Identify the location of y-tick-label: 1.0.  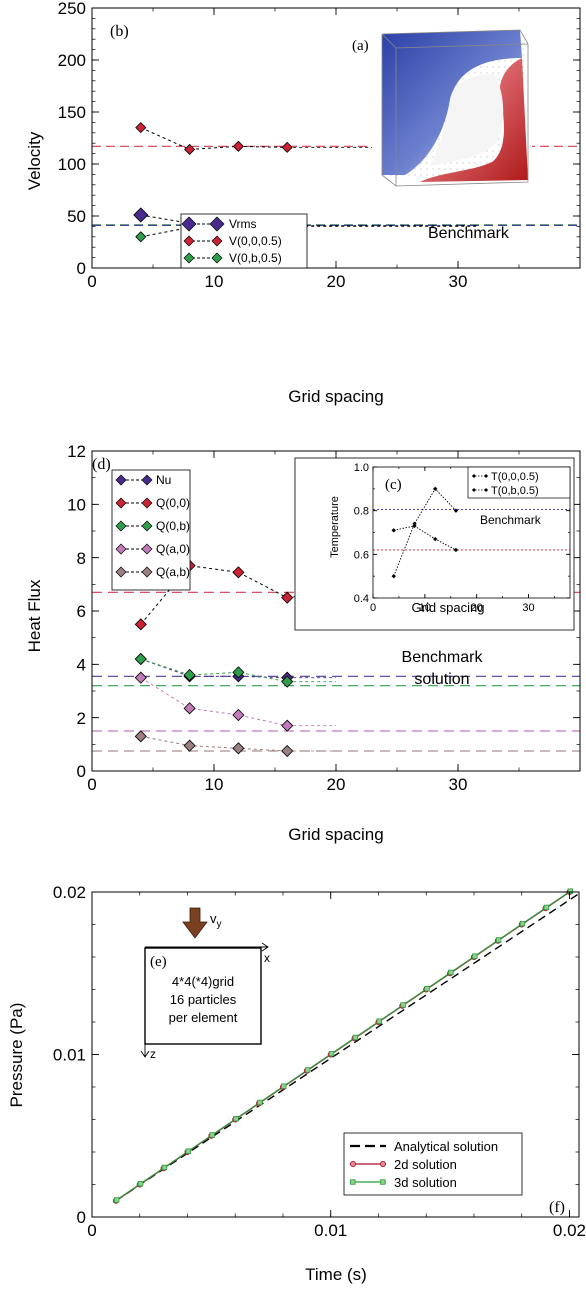
(361, 468).